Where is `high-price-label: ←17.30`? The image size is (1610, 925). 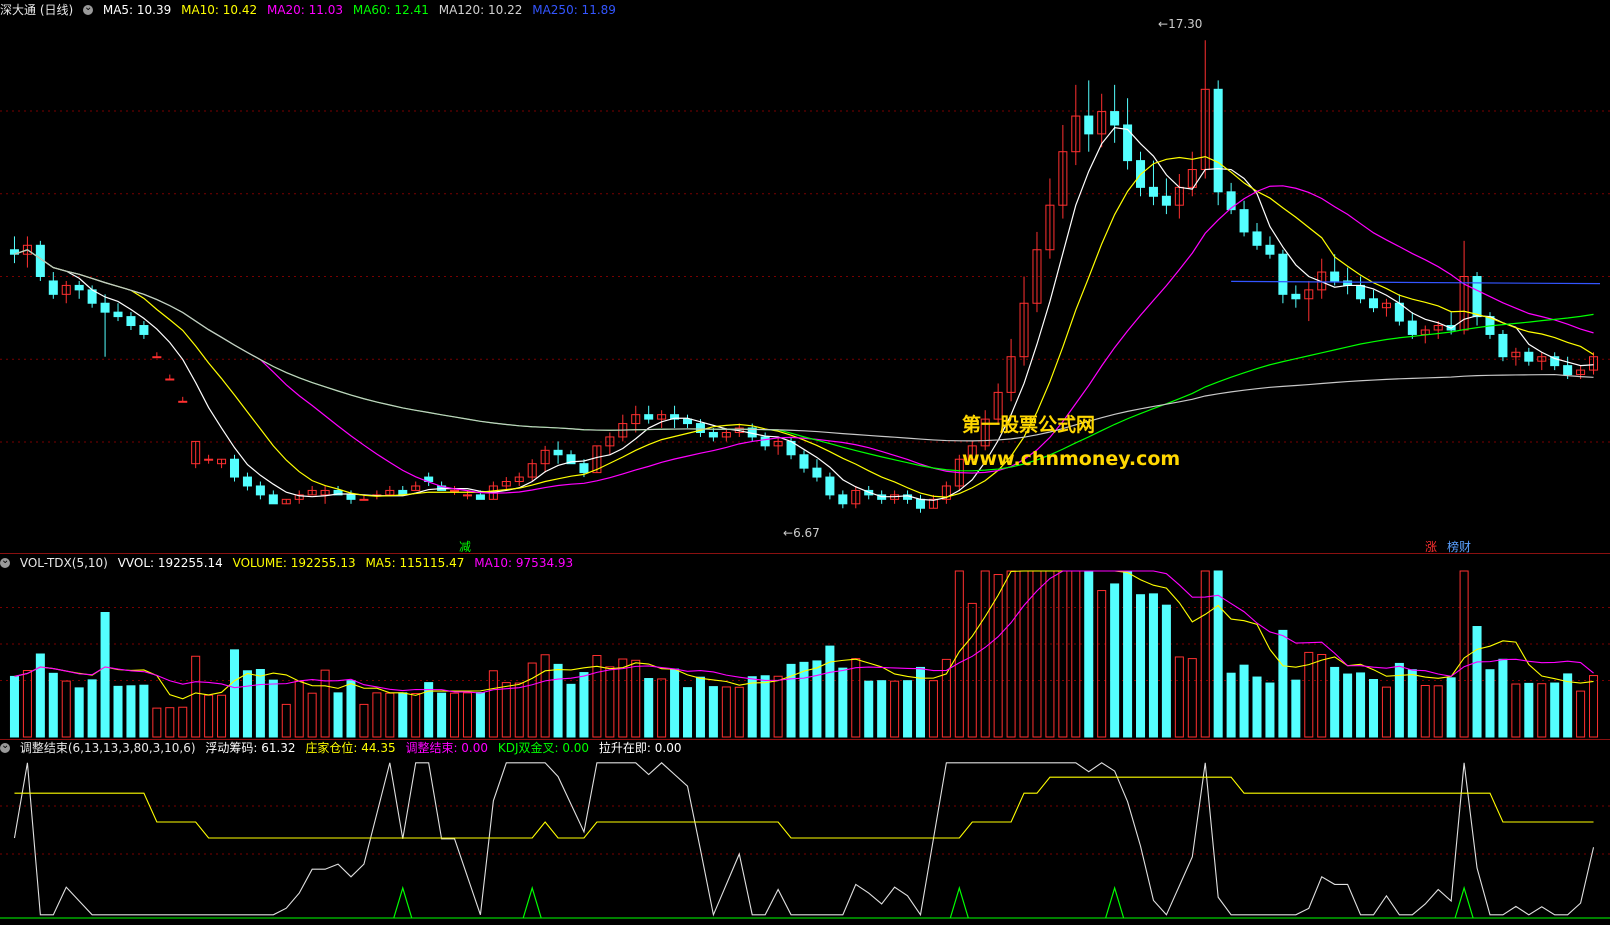 high-price-label: ←17.30 is located at coordinates (1180, 24).